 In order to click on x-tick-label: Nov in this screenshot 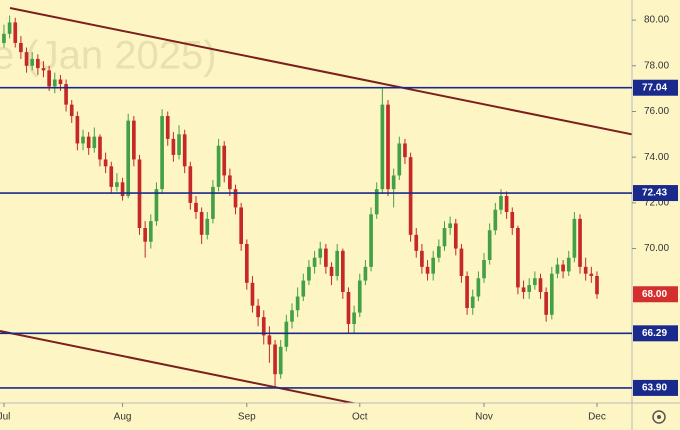, I will do `click(484, 417)`.